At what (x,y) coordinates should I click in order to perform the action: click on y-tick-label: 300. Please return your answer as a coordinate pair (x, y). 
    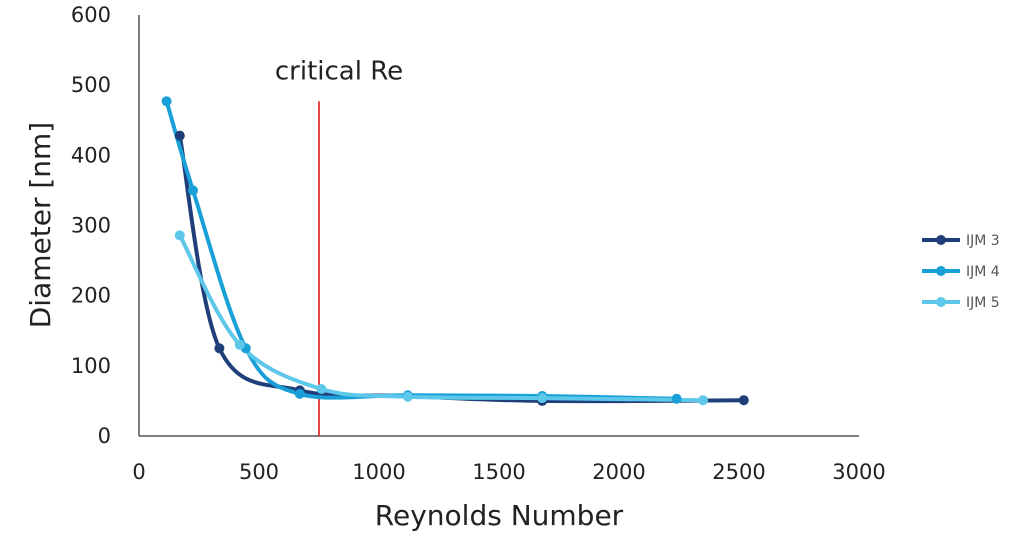
    Looking at the image, I should click on (91, 226).